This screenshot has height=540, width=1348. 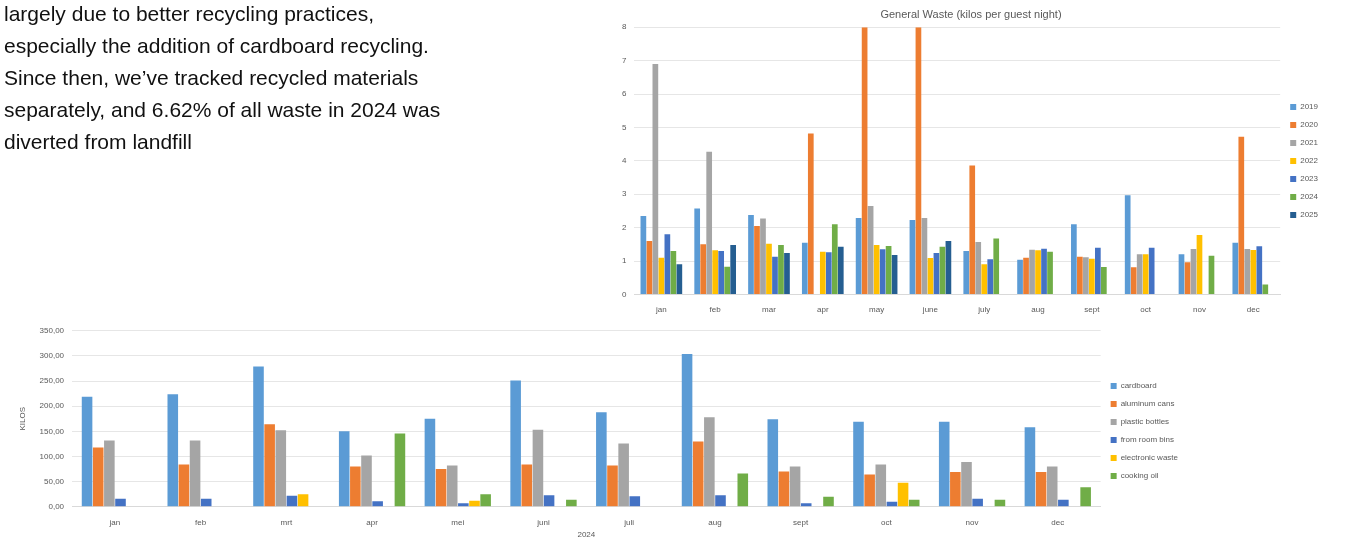 What do you see at coordinates (56, 506) in the screenshot?
I see `y-tick-label: 0,00` at bounding box center [56, 506].